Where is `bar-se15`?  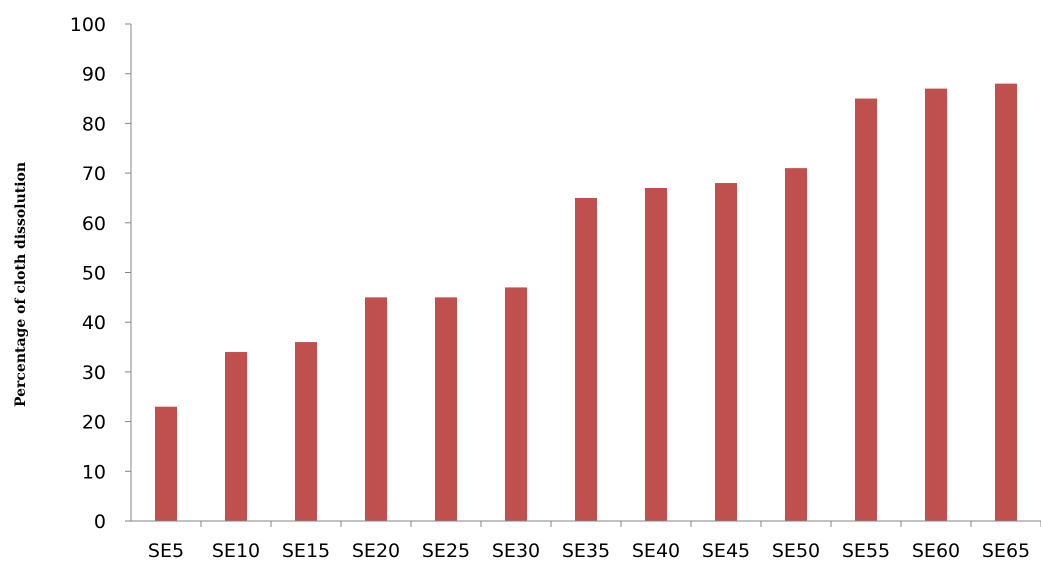
bar-se15 is located at coordinates (306, 431).